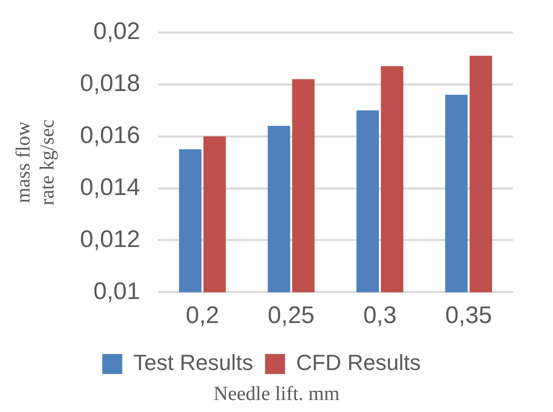  What do you see at coordinates (116, 32) in the screenshot?
I see `y-tick-label: 0,02` at bounding box center [116, 32].